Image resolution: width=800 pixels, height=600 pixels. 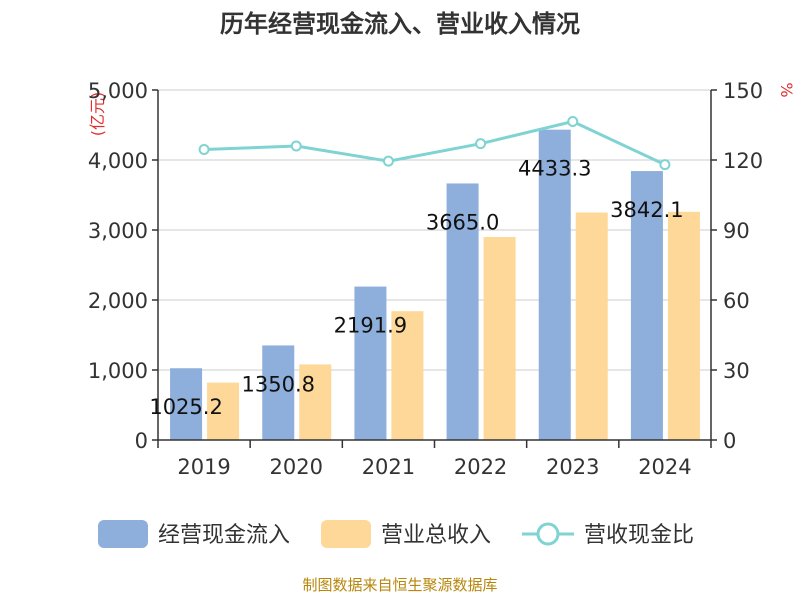 What do you see at coordinates (141, 441) in the screenshot?
I see `left-axis-tick-label: 0` at bounding box center [141, 441].